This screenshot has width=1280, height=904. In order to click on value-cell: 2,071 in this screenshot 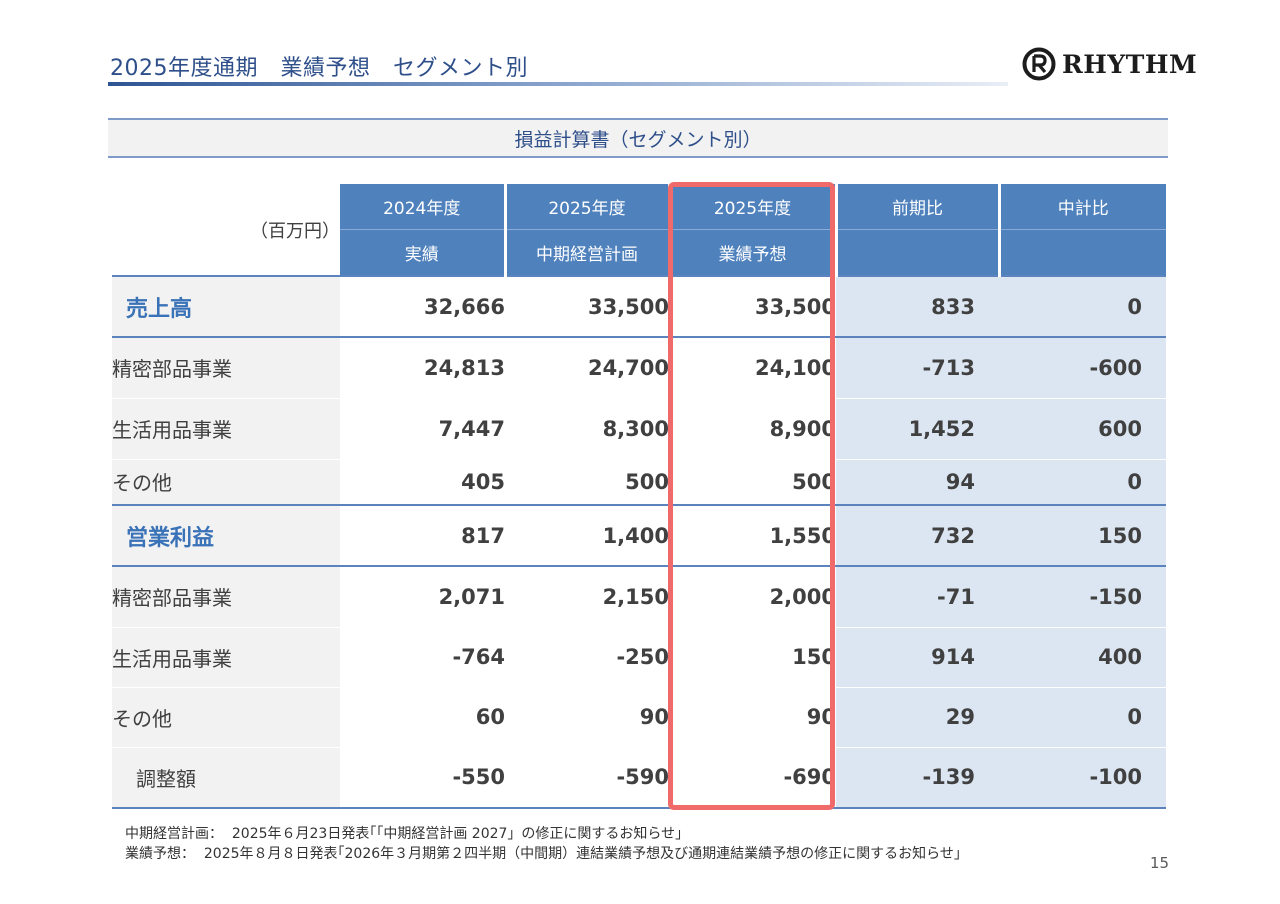, I will do `click(422, 596)`.